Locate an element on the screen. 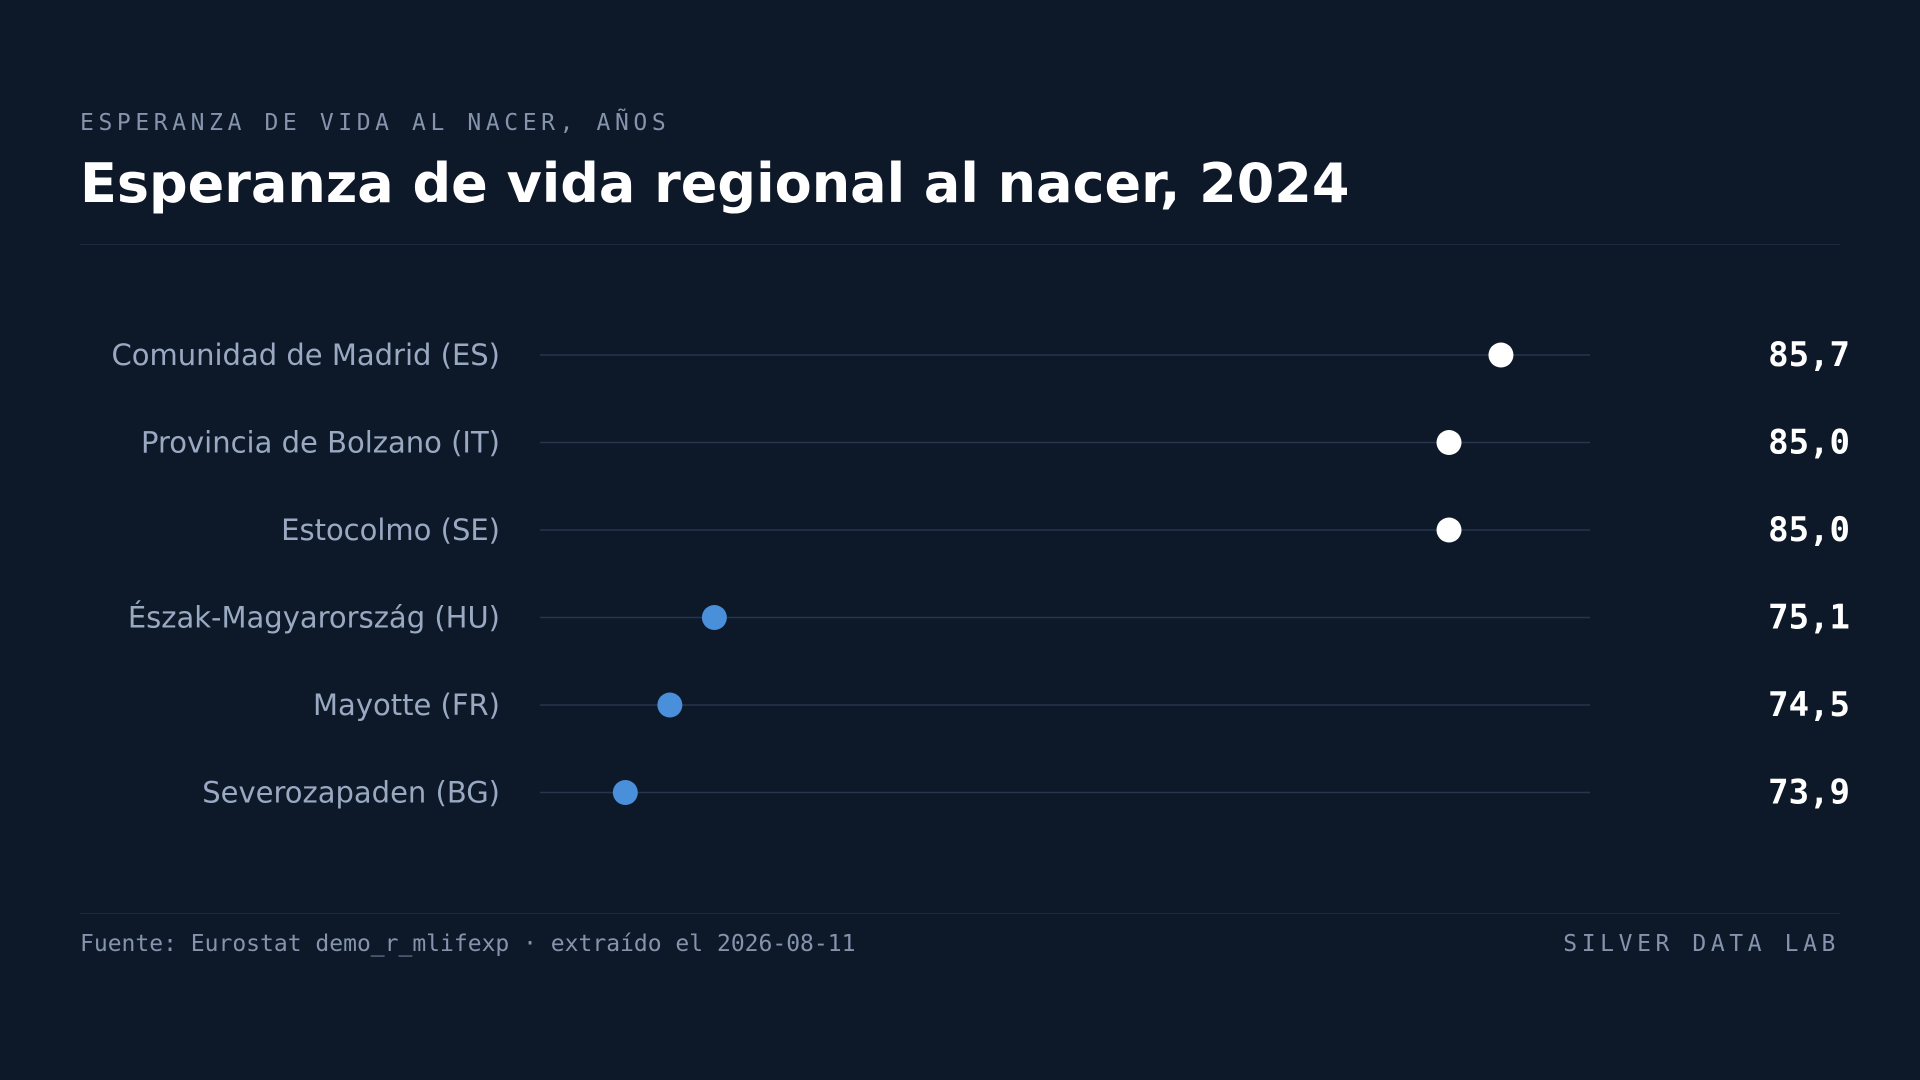  category-label: Mayotte (FR) is located at coordinates (406, 705).